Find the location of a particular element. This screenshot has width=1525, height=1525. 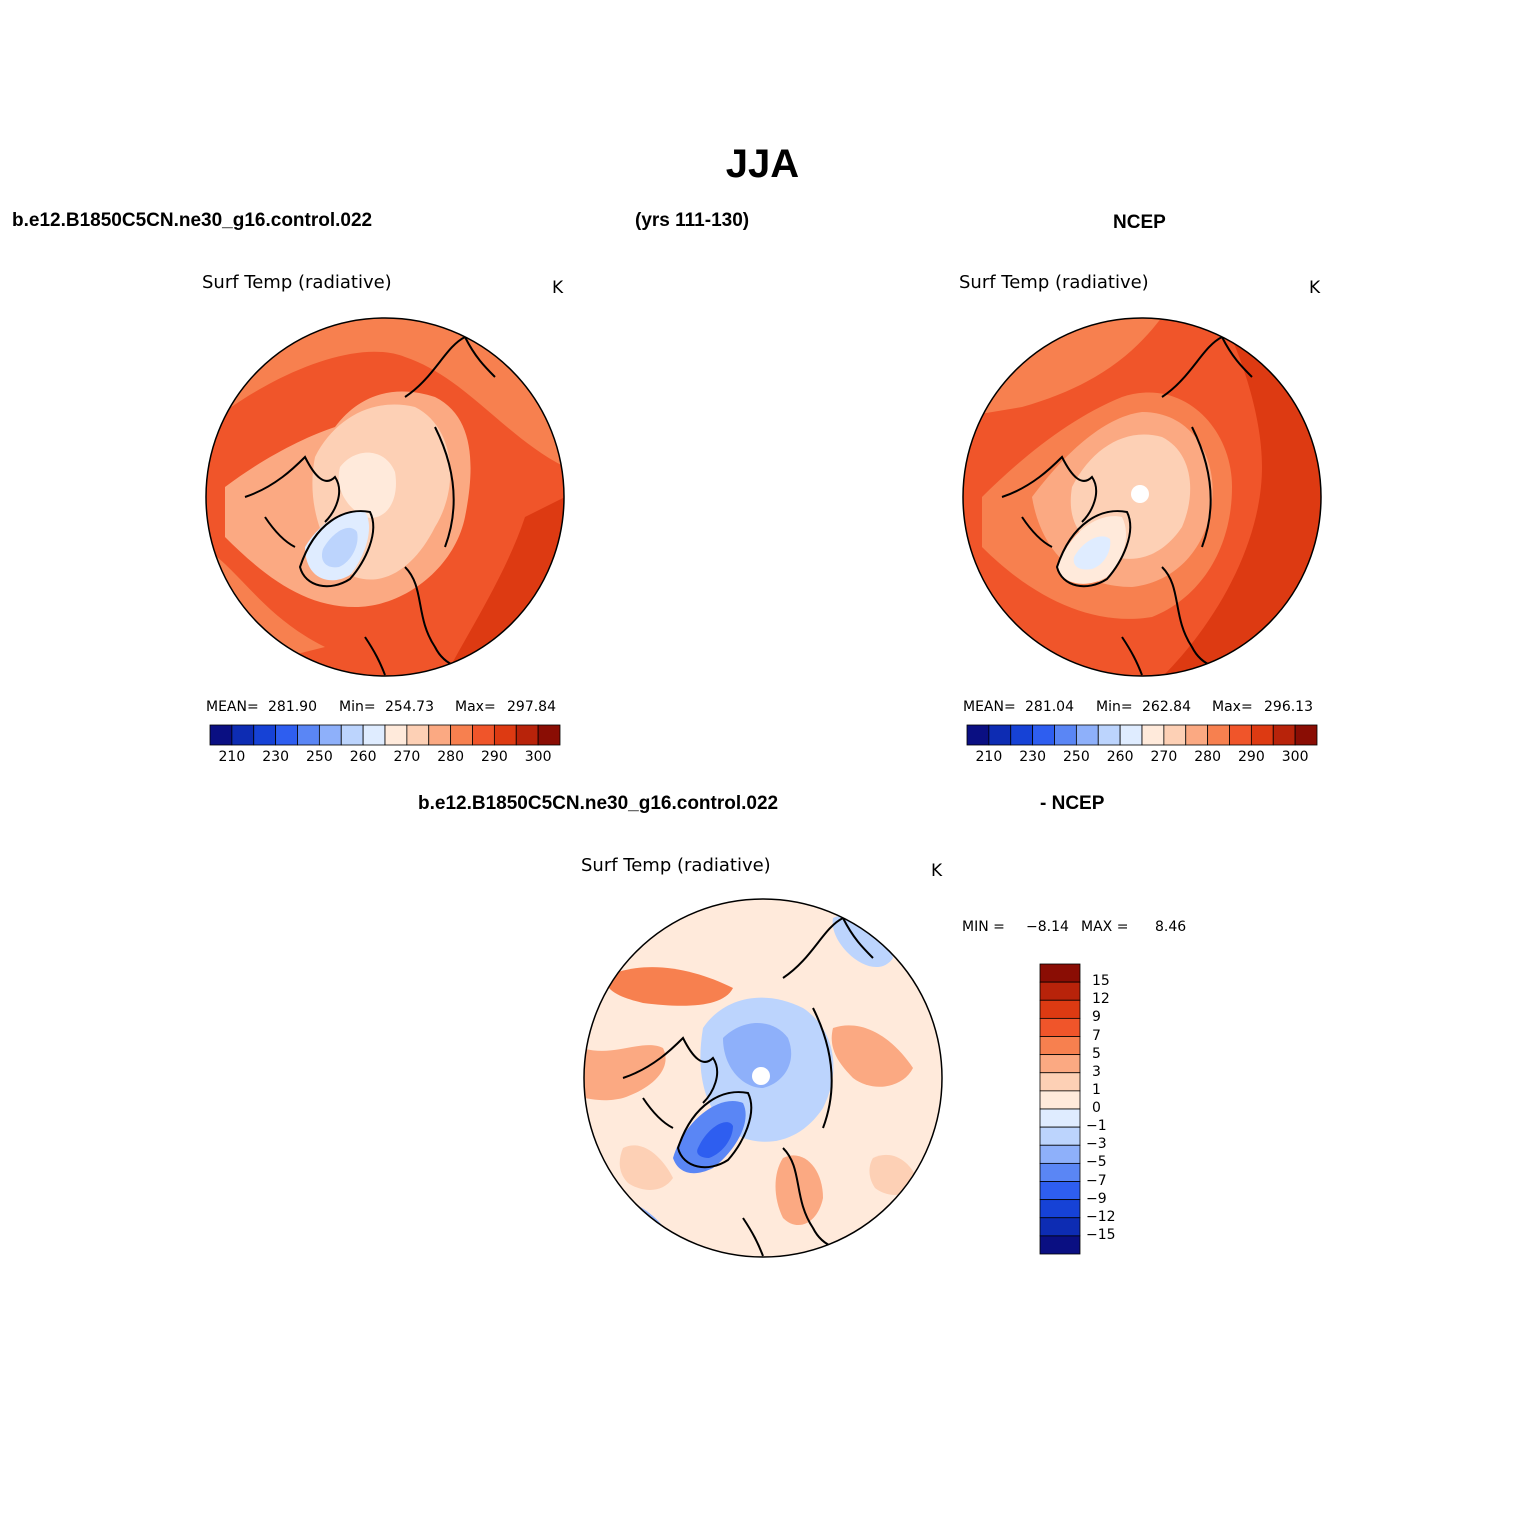

model-colorbar-tick-label: 270 is located at coordinates (407, 757).